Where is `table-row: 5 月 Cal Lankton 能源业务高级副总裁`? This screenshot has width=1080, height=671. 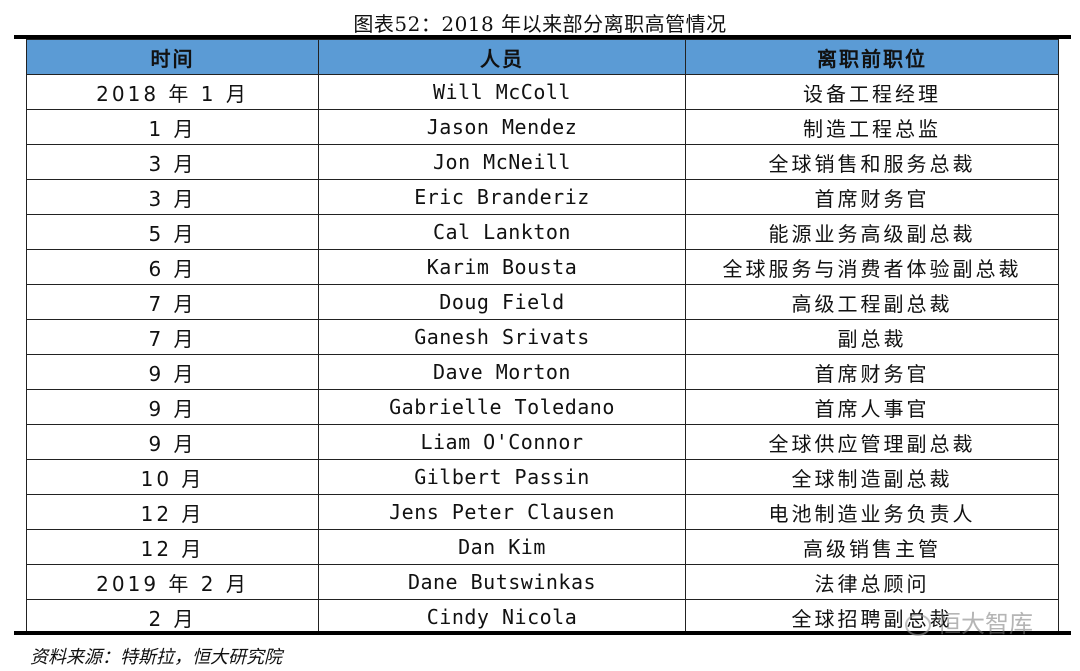
table-row: 5 月 Cal Lankton 能源业务高级副总裁 is located at coordinates (542, 232).